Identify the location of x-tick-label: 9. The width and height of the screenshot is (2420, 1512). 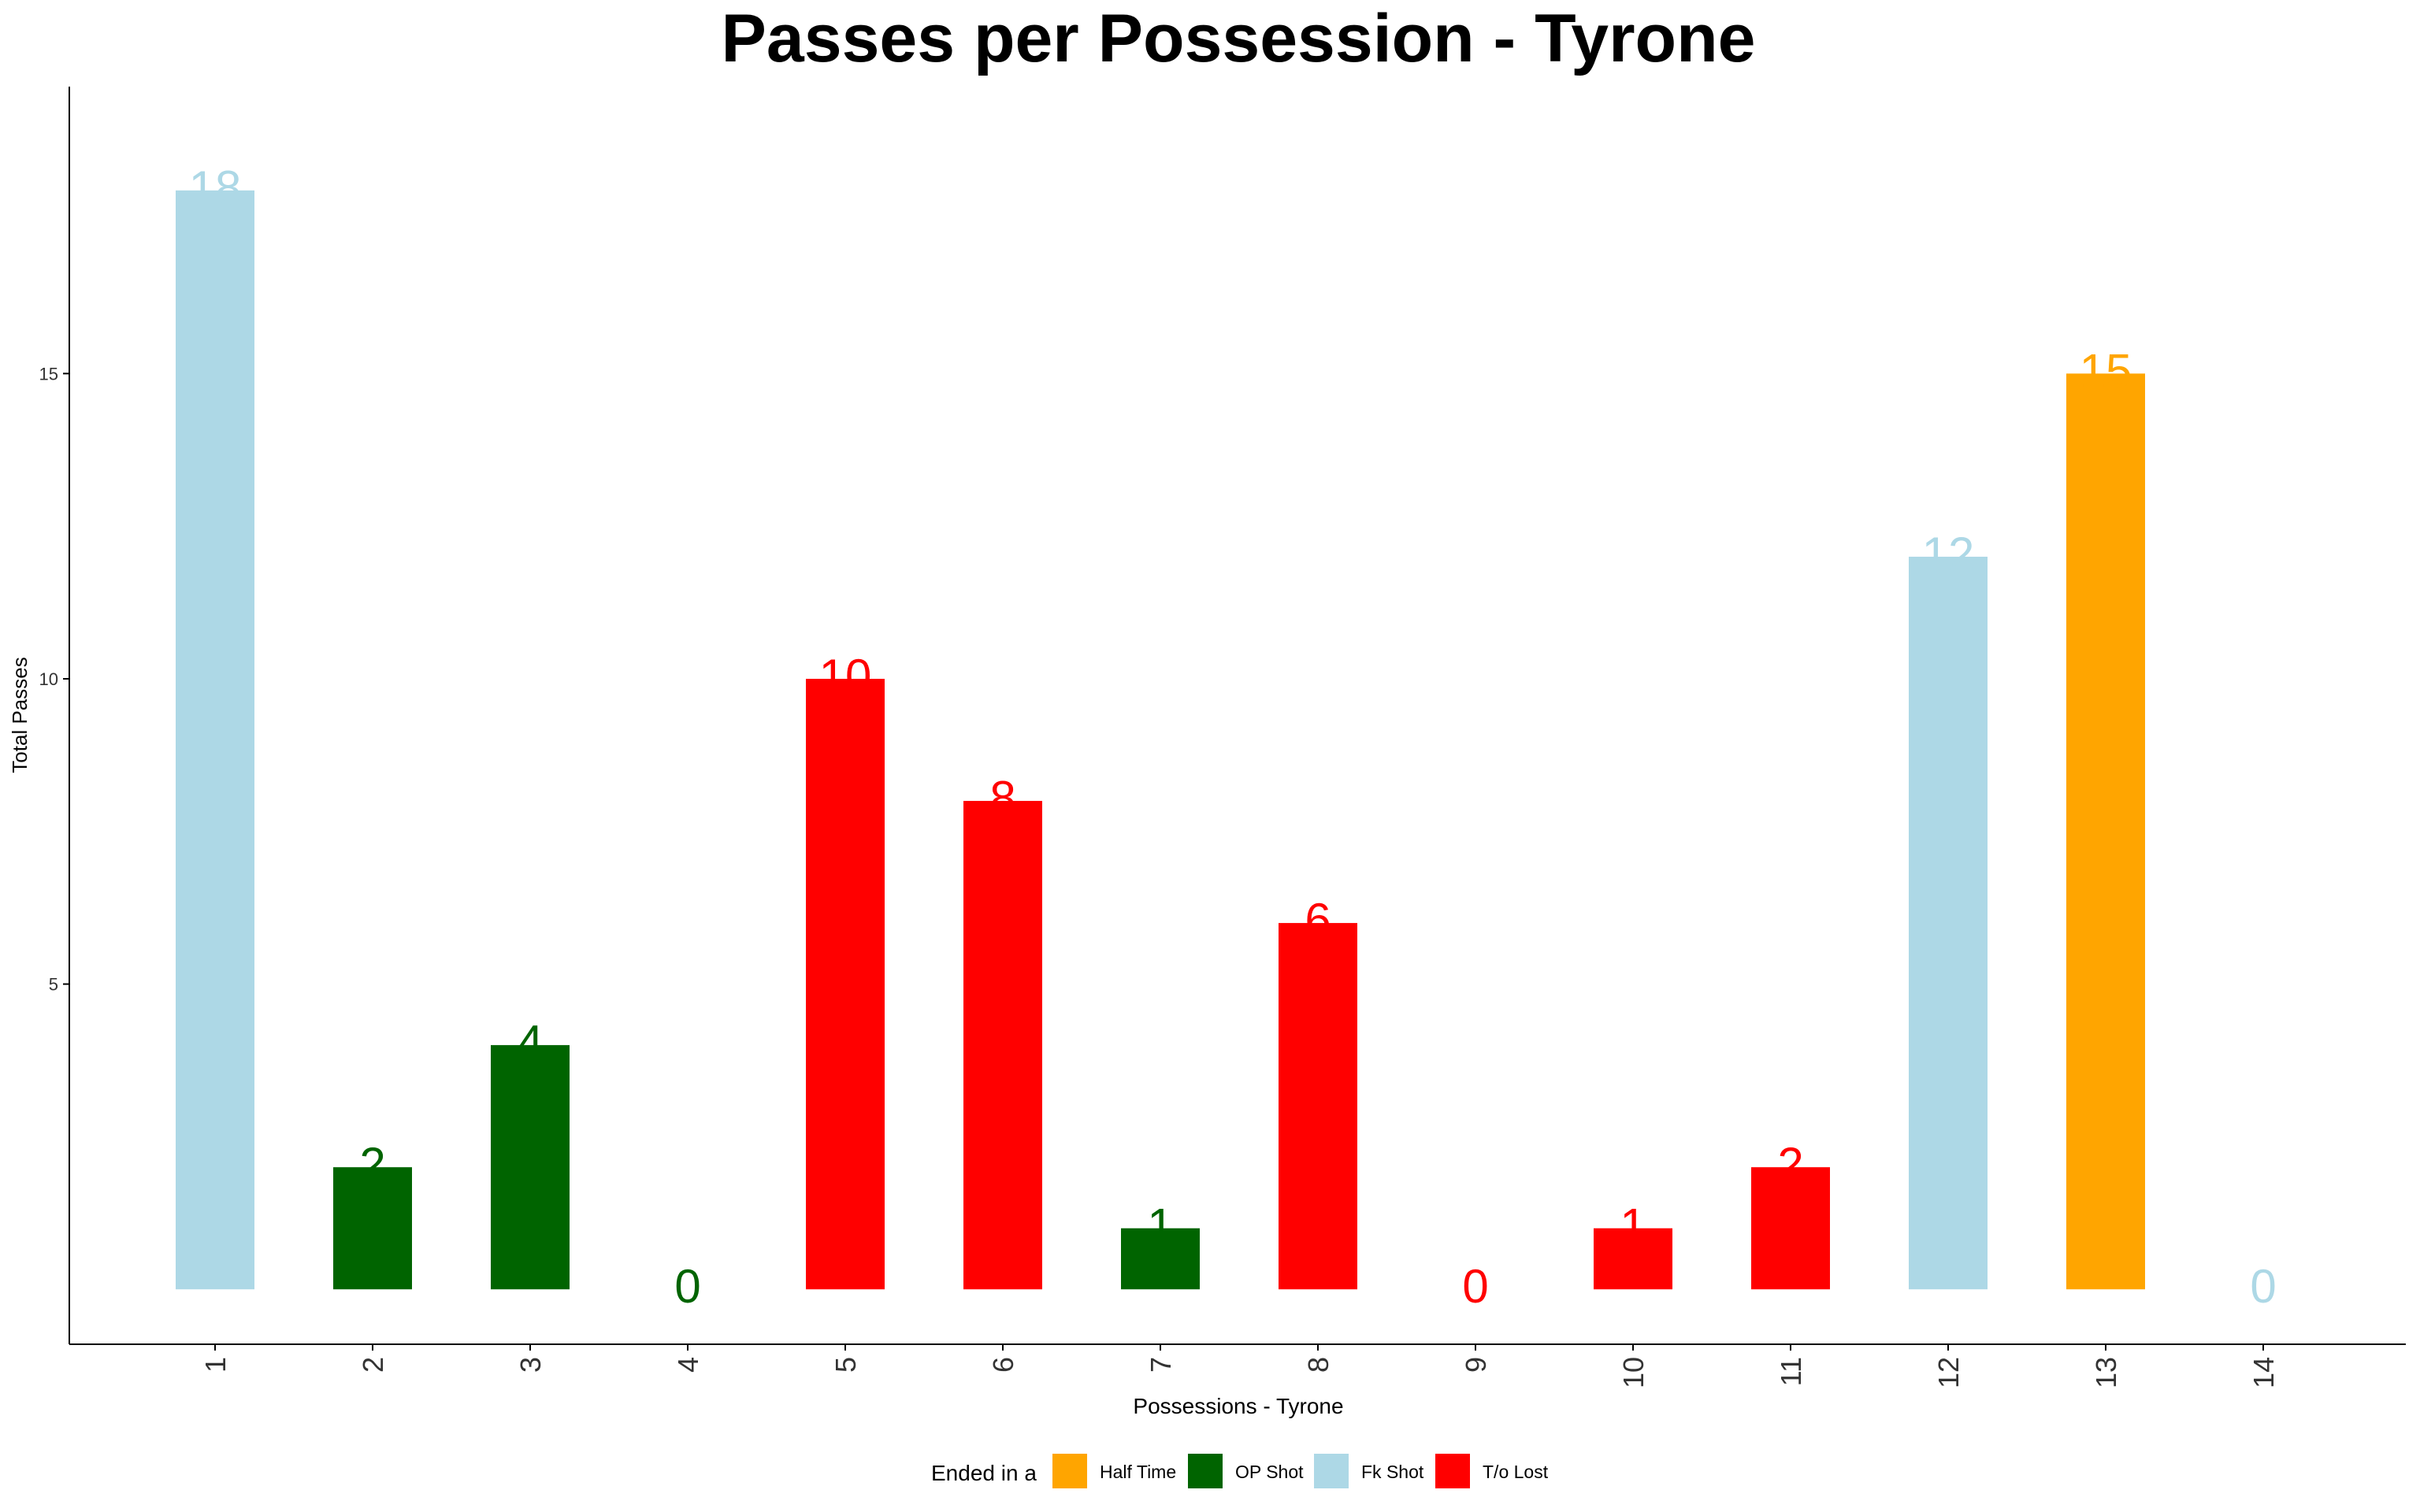
(1476, 1365).